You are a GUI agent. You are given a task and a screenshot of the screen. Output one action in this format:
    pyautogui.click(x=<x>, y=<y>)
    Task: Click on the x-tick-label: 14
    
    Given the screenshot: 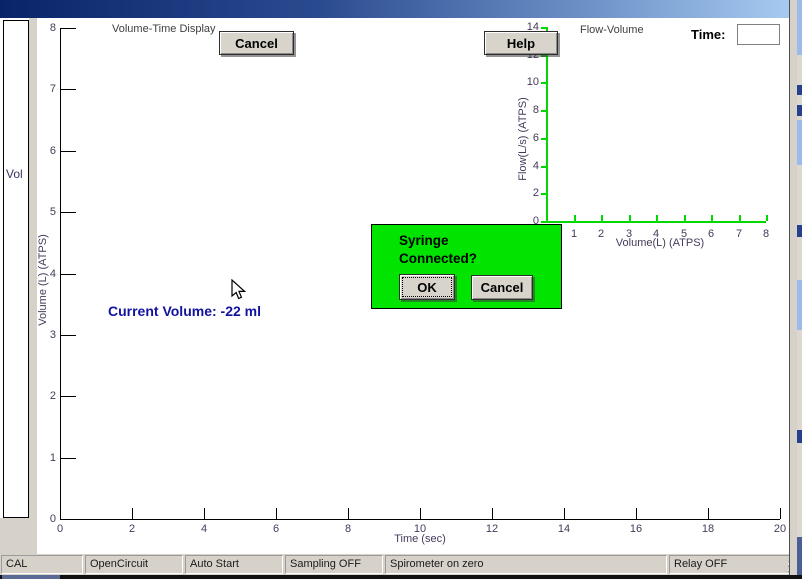 What is the action you would take?
    pyautogui.click(x=564, y=529)
    